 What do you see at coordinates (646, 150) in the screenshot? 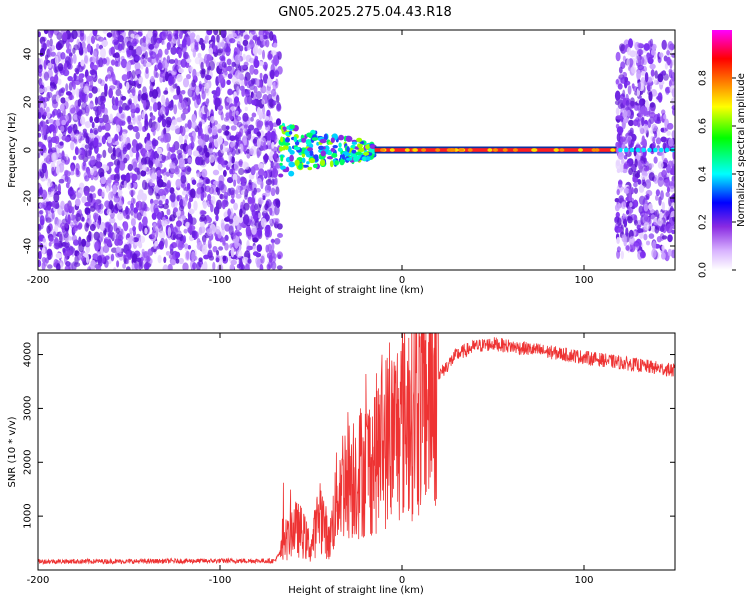
I see `region-carrier-dots` at bounding box center [646, 150].